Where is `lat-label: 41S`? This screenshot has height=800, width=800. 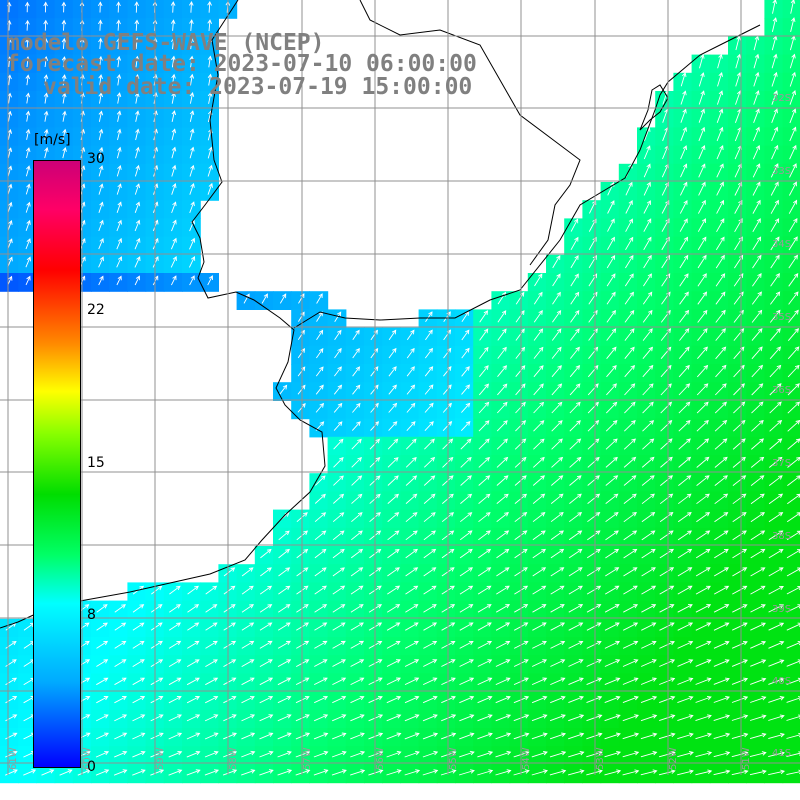
lat-label: 41S is located at coordinates (781, 753).